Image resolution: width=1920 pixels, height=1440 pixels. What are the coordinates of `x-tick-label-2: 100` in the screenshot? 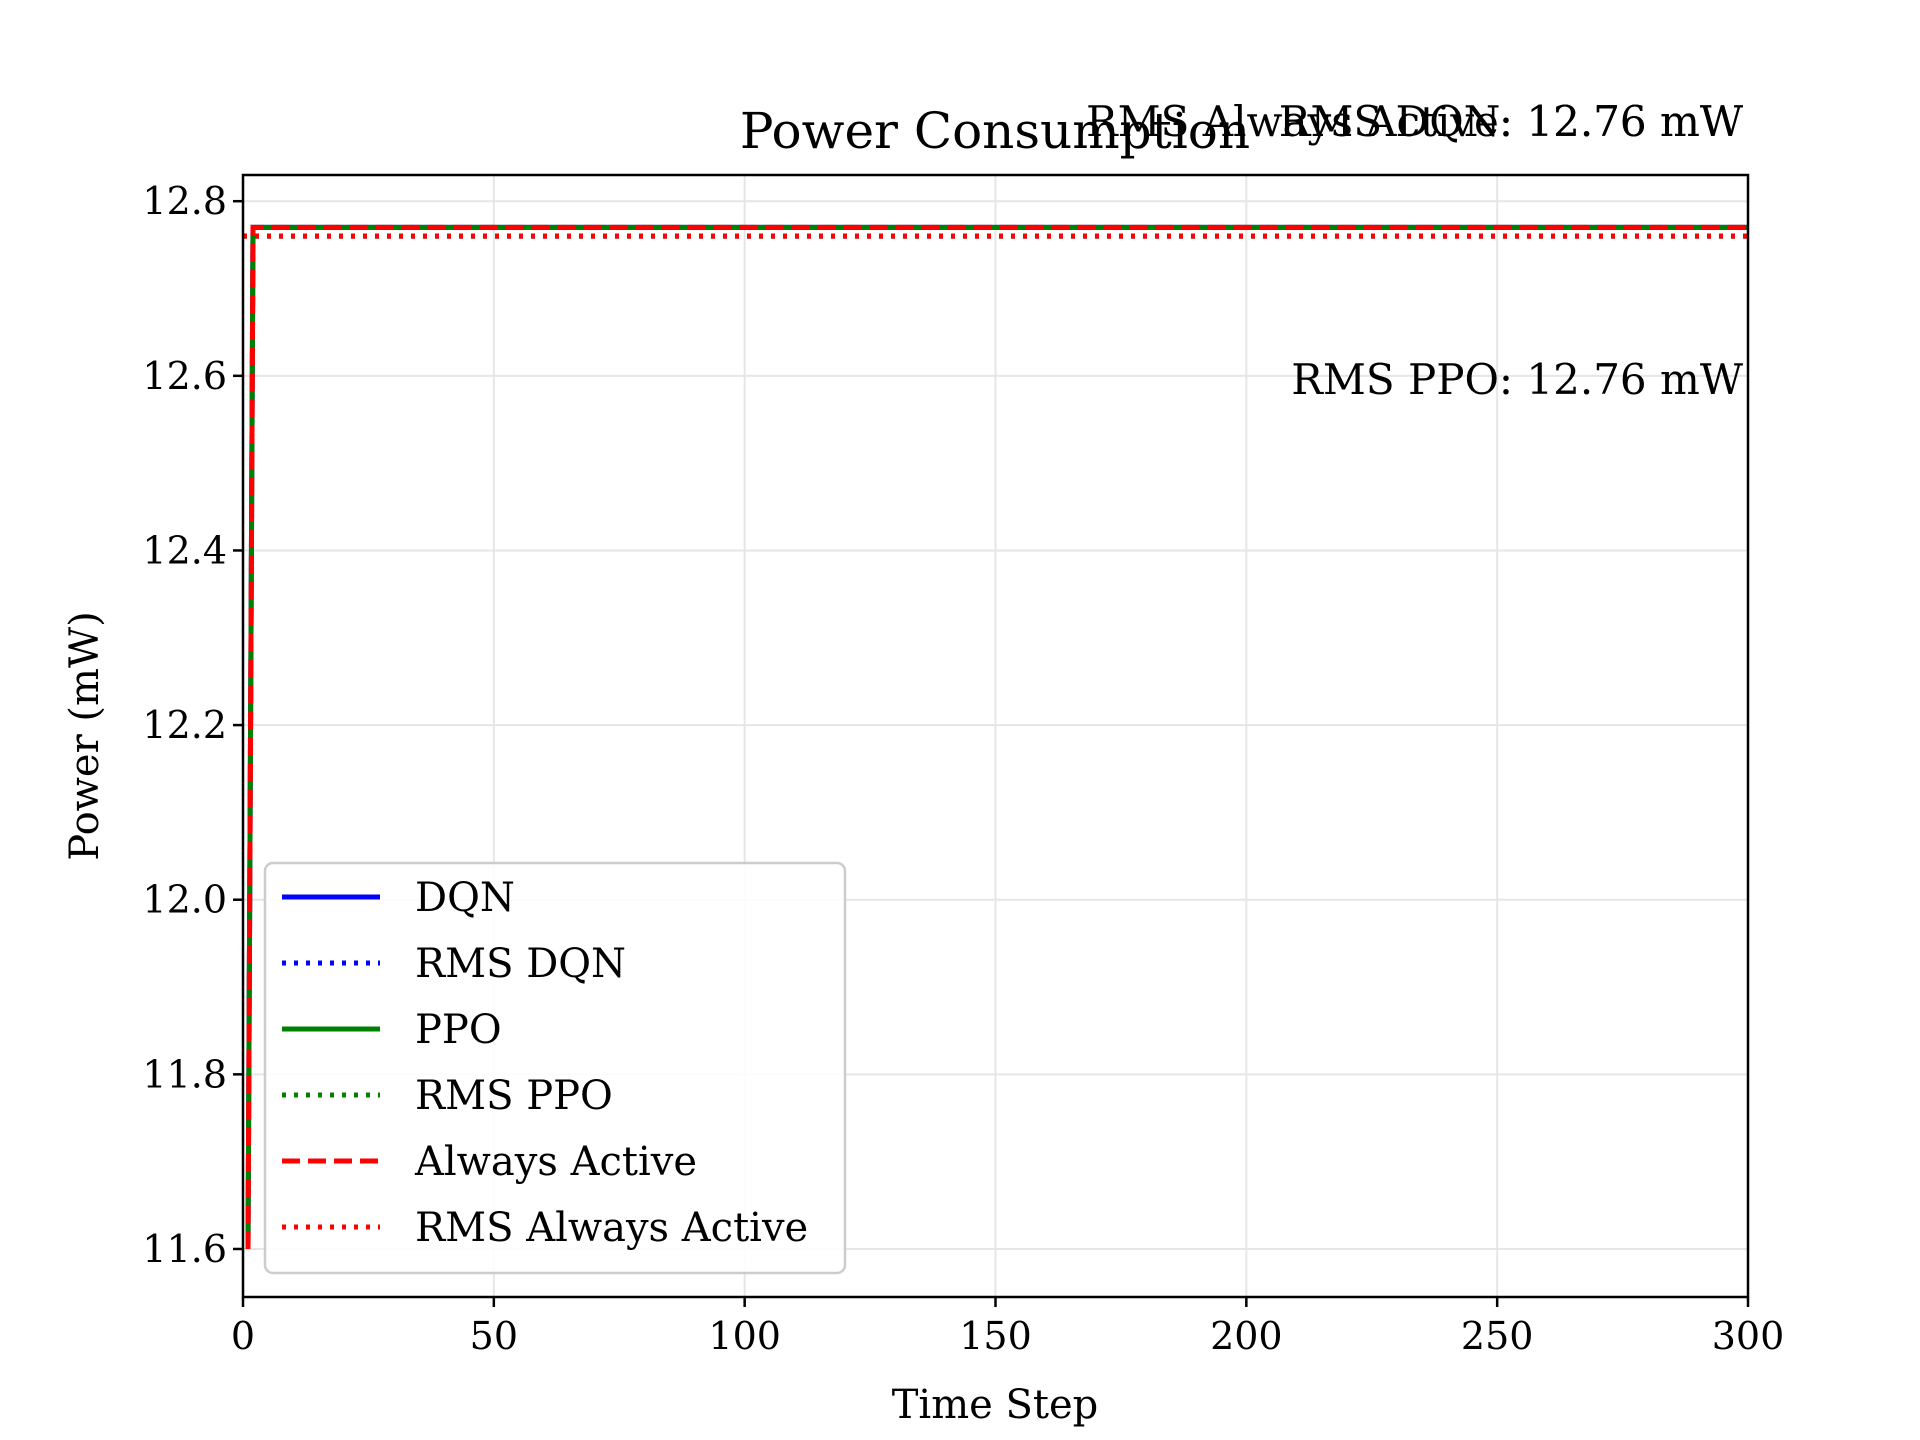 It's located at (744, 1336).